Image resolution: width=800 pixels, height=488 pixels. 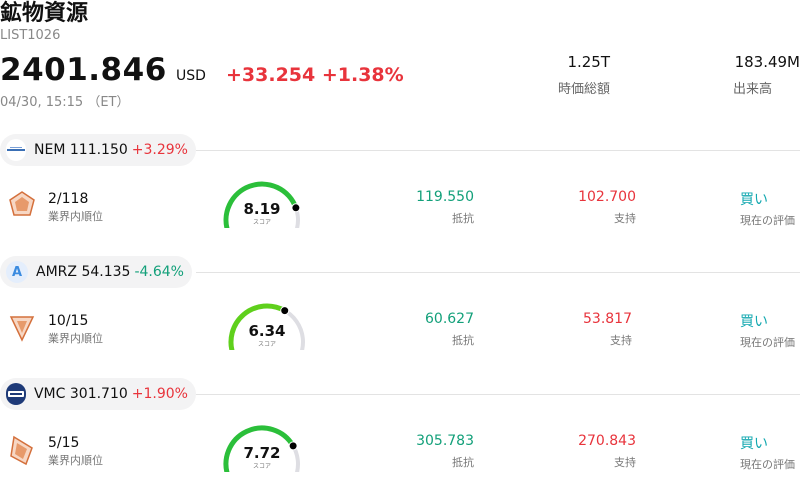 I want to click on support-value: 53.817, so click(x=607, y=319).